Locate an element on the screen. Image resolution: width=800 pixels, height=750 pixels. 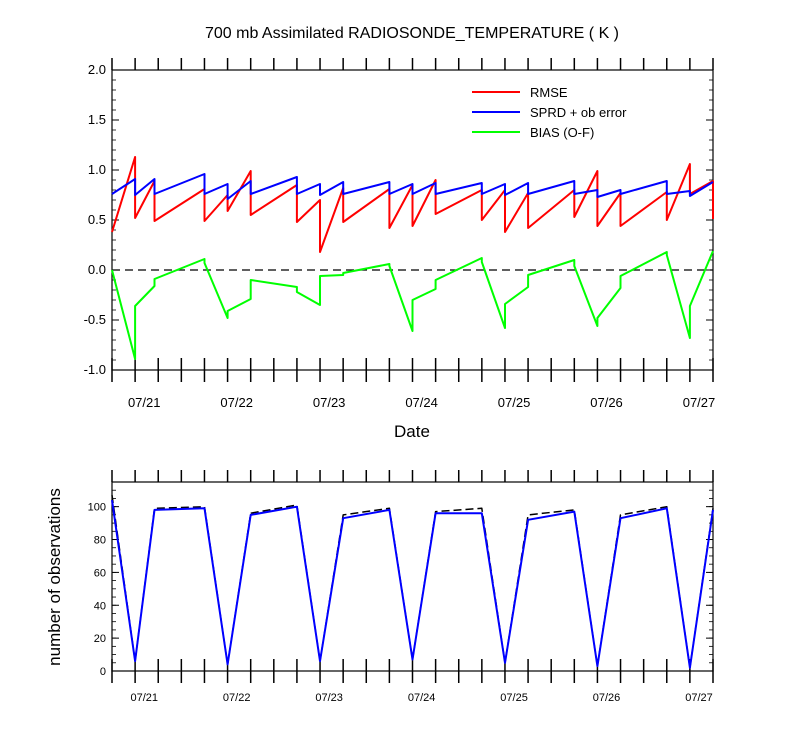
series-line-sprd-ob-error is located at coordinates (412, 186).